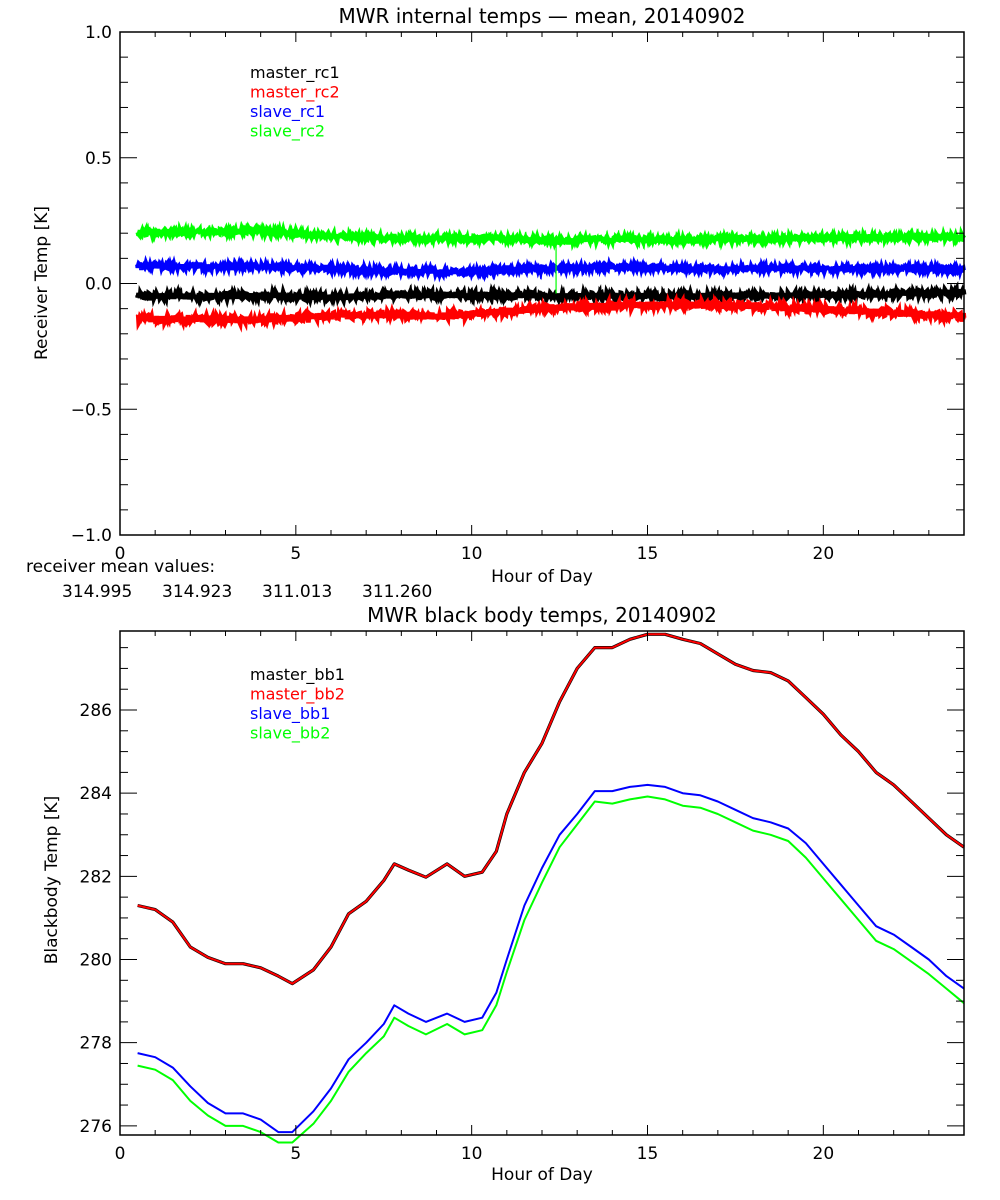 The width and height of the screenshot is (1000, 1200). I want to click on y-tick-label: −0.5, so click(91, 410).